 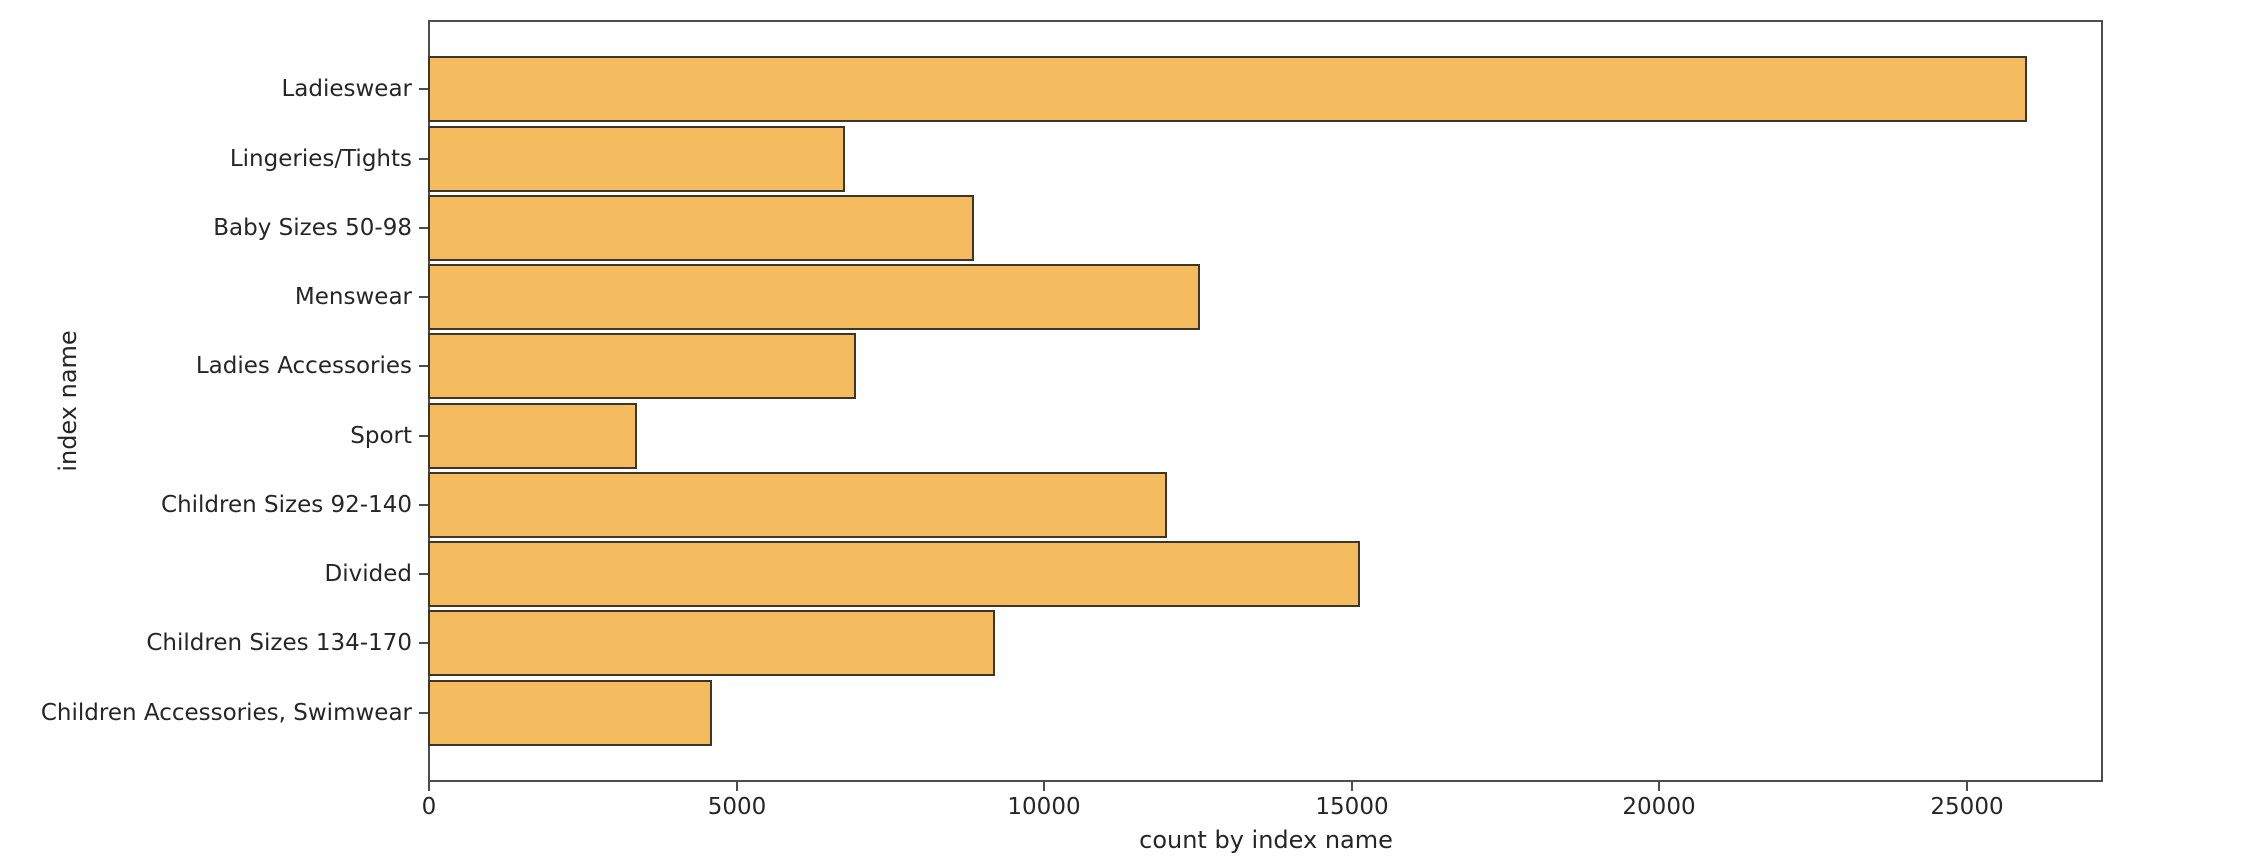 I want to click on y-tick-label: Children Accessories, Swimwear, so click(x=226, y=713).